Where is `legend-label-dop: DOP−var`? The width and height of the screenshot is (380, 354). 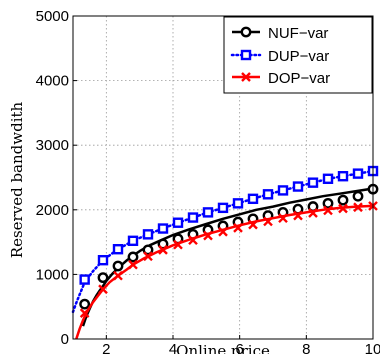
legend-label-dop: DOP−var is located at coordinates (299, 78).